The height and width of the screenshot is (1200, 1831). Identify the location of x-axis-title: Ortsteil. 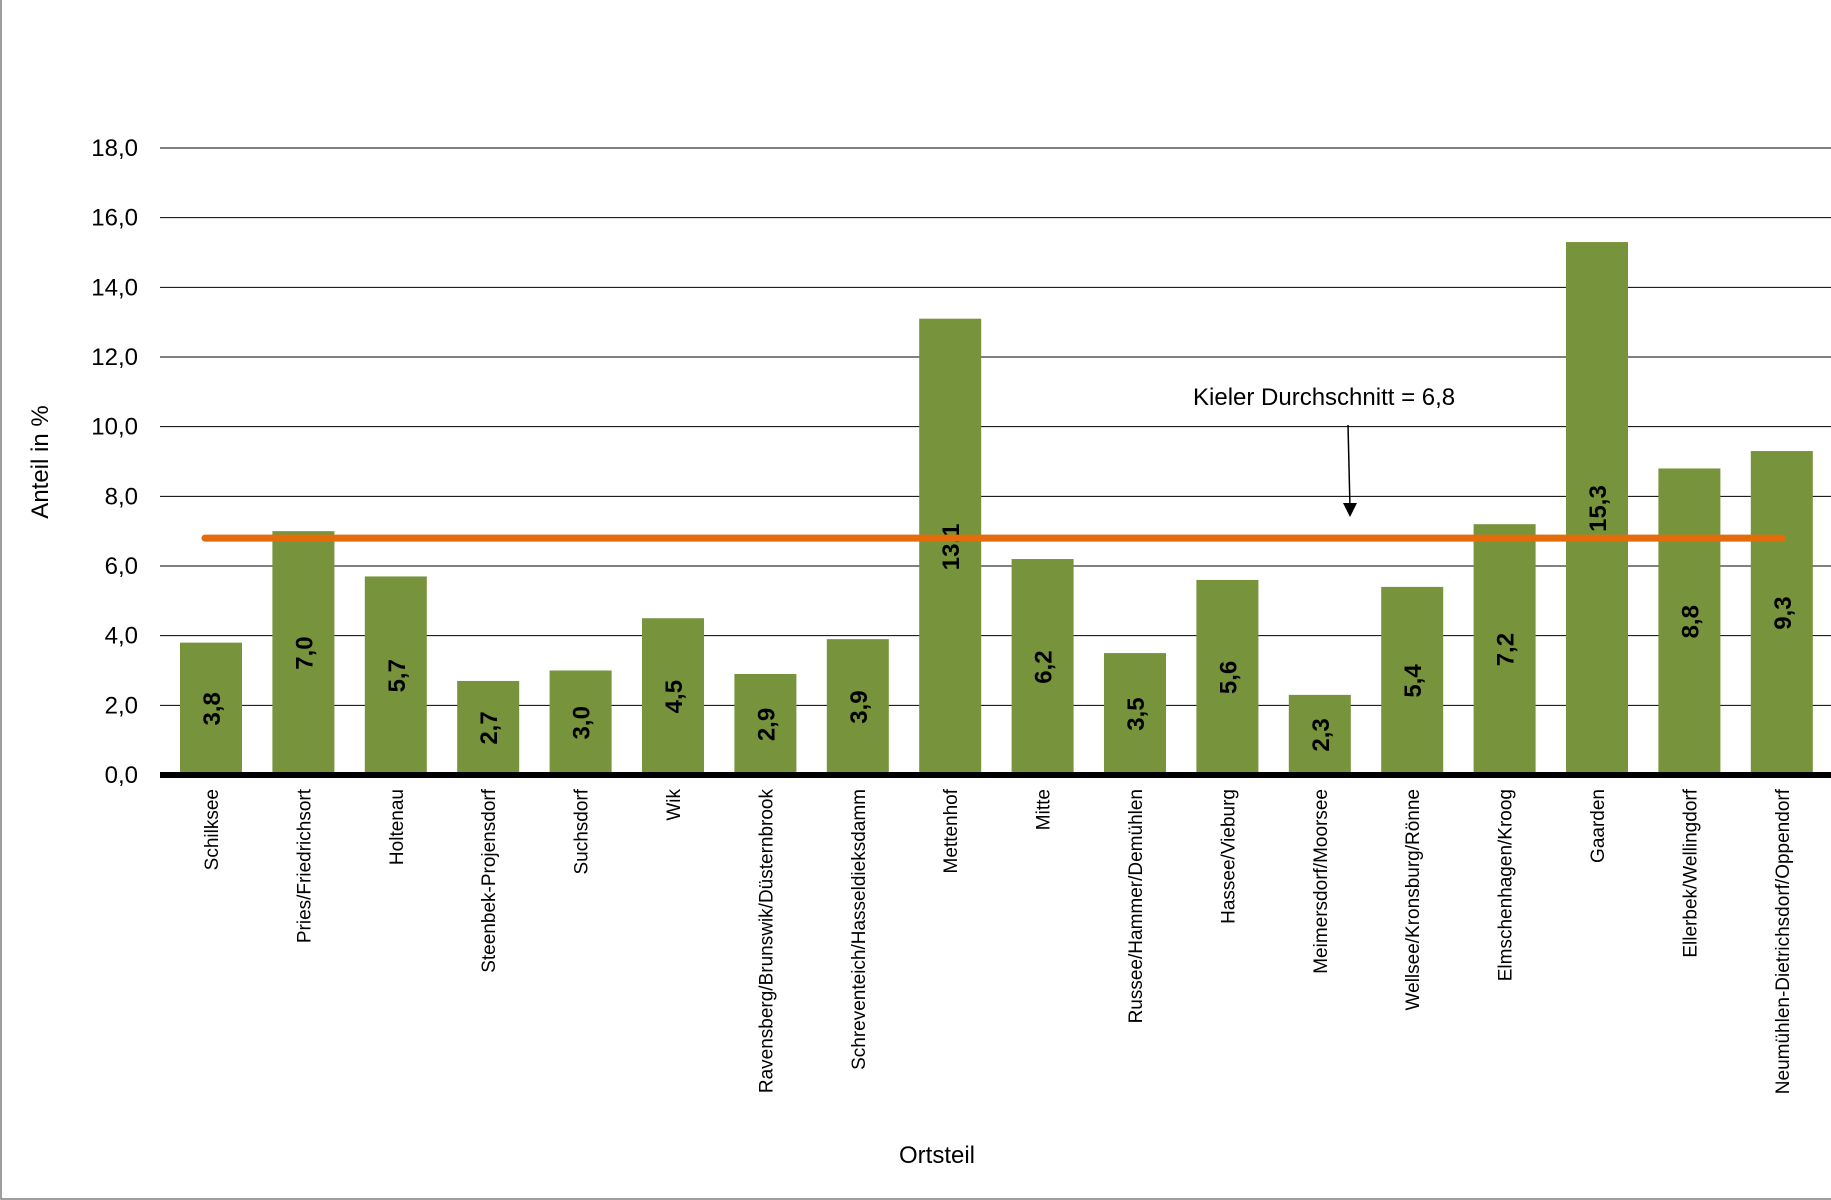
(937, 1155).